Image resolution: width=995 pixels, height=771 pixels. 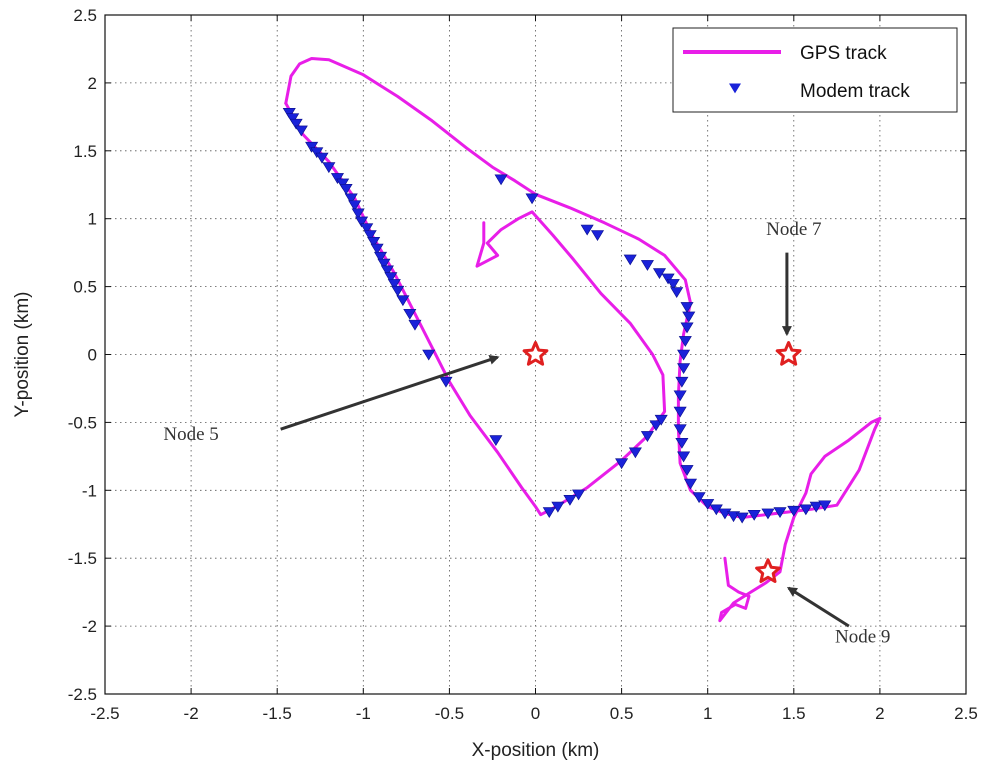 What do you see at coordinates (89, 490) in the screenshot?
I see `y-tick-label: -1` at bounding box center [89, 490].